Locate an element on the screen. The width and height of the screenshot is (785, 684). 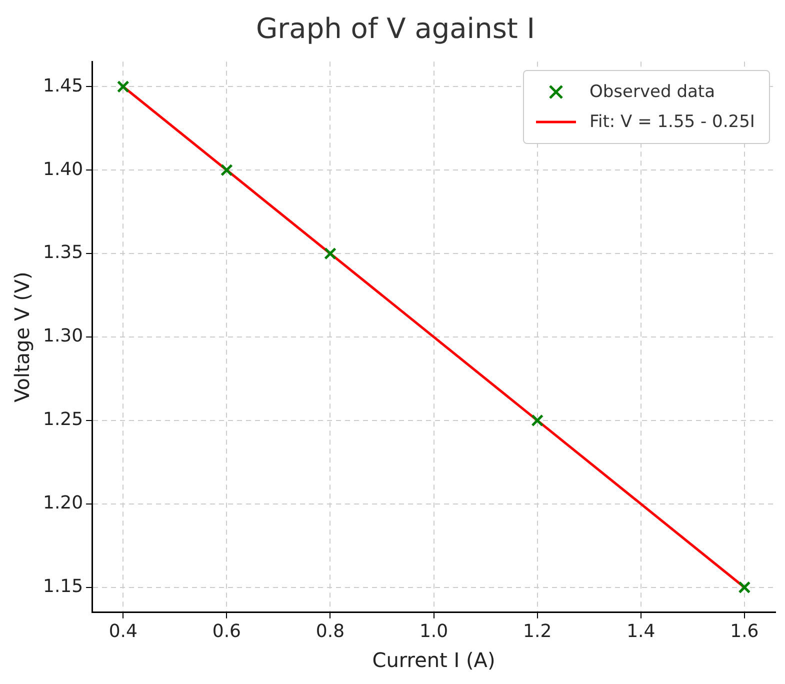
chart-title: Graph of V against I is located at coordinates (396, 29).